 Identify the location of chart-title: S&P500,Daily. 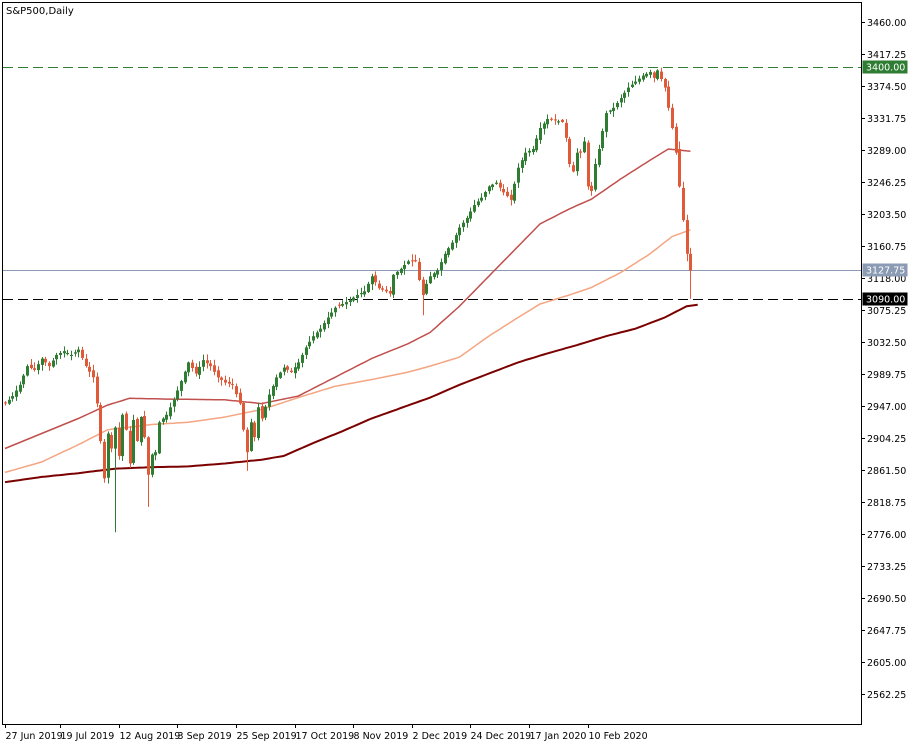
(40, 11).